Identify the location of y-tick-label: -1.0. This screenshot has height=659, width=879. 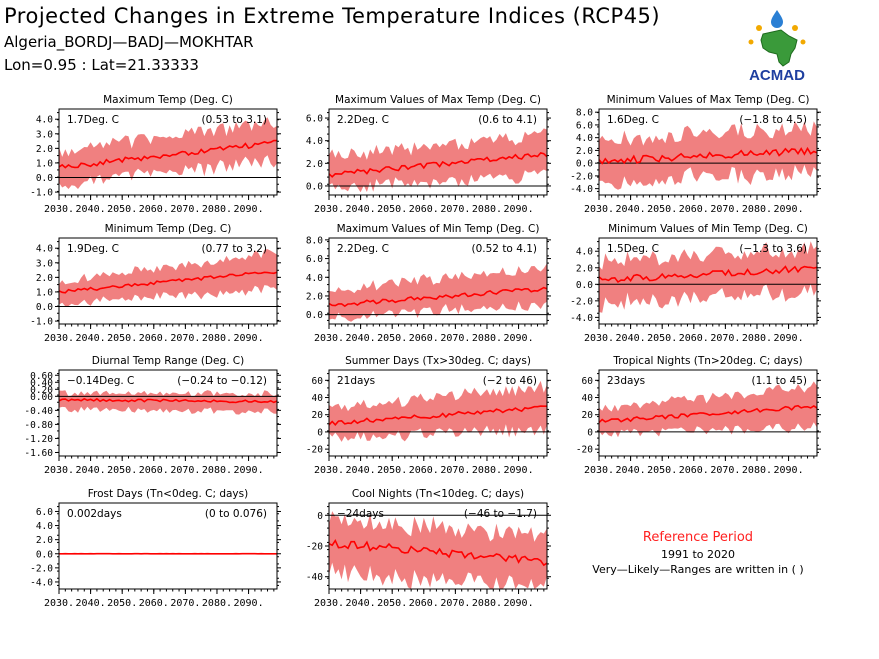
(41, 193).